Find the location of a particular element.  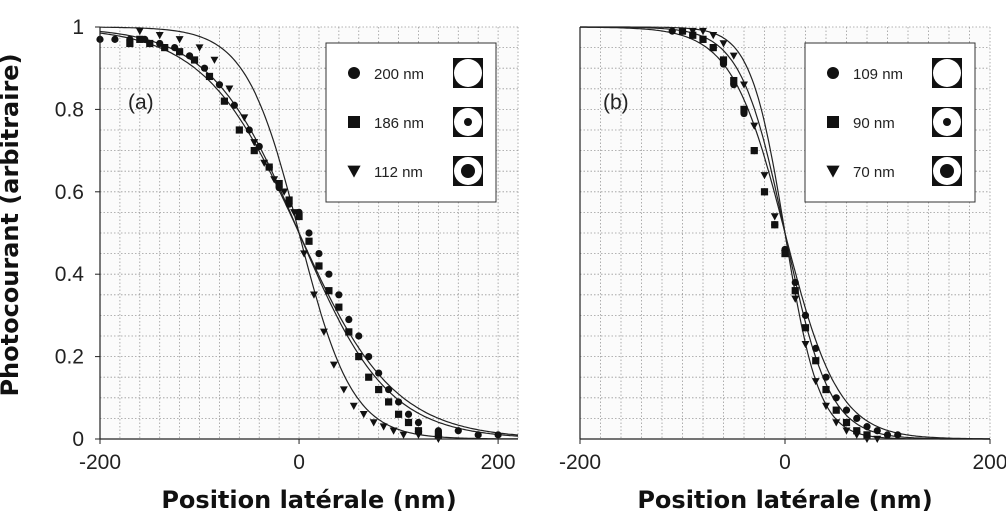

legend: 109 nm 90 nm 70 nm is located at coordinates (890, 122).